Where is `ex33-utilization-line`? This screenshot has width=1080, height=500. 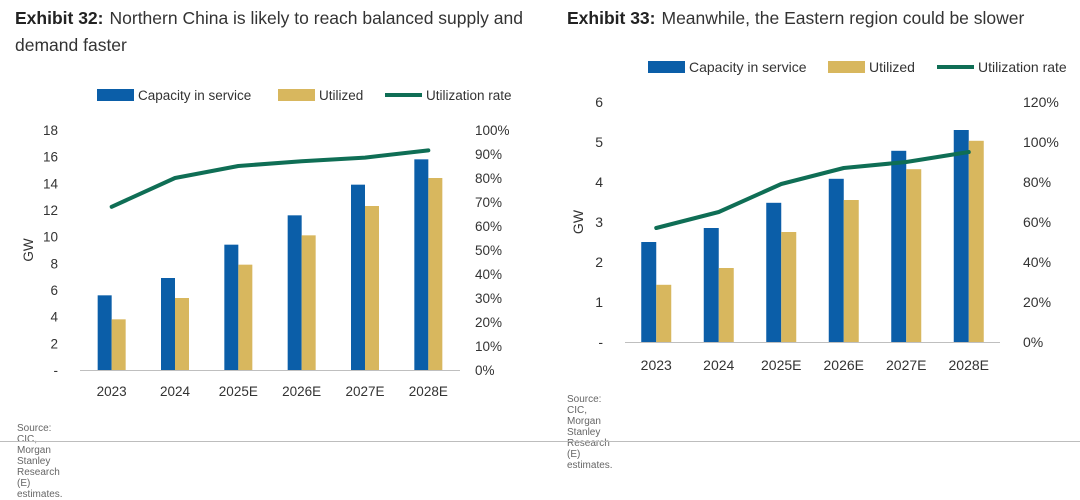
ex33-utilization-line is located at coordinates (812, 190).